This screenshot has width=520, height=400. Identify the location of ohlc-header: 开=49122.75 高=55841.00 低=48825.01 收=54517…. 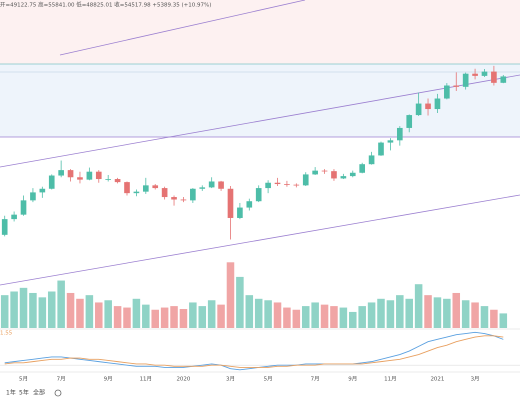
(105, 5).